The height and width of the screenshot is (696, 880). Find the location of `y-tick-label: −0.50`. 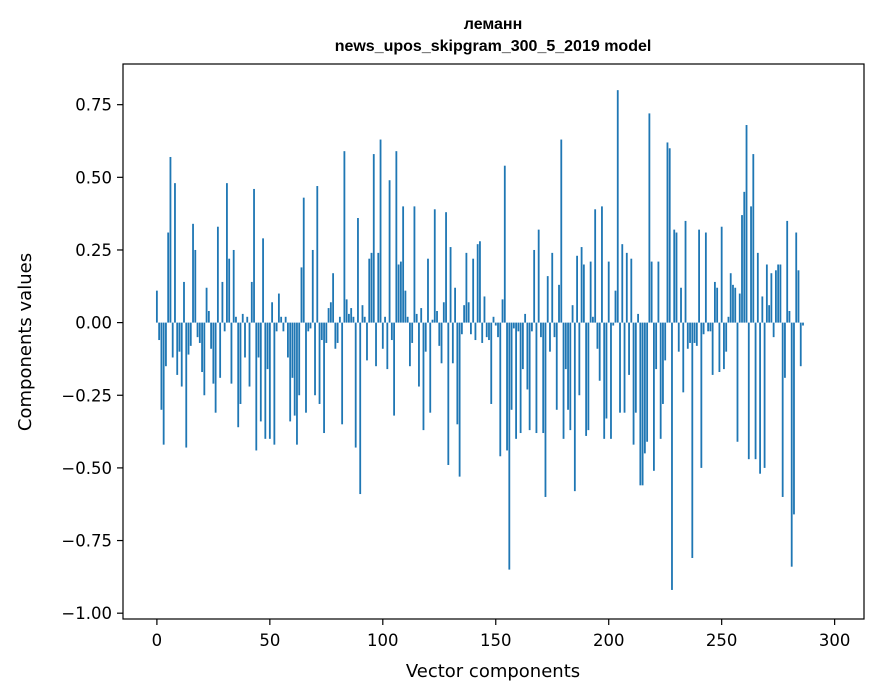

y-tick-label: −0.50 is located at coordinates (86, 468).